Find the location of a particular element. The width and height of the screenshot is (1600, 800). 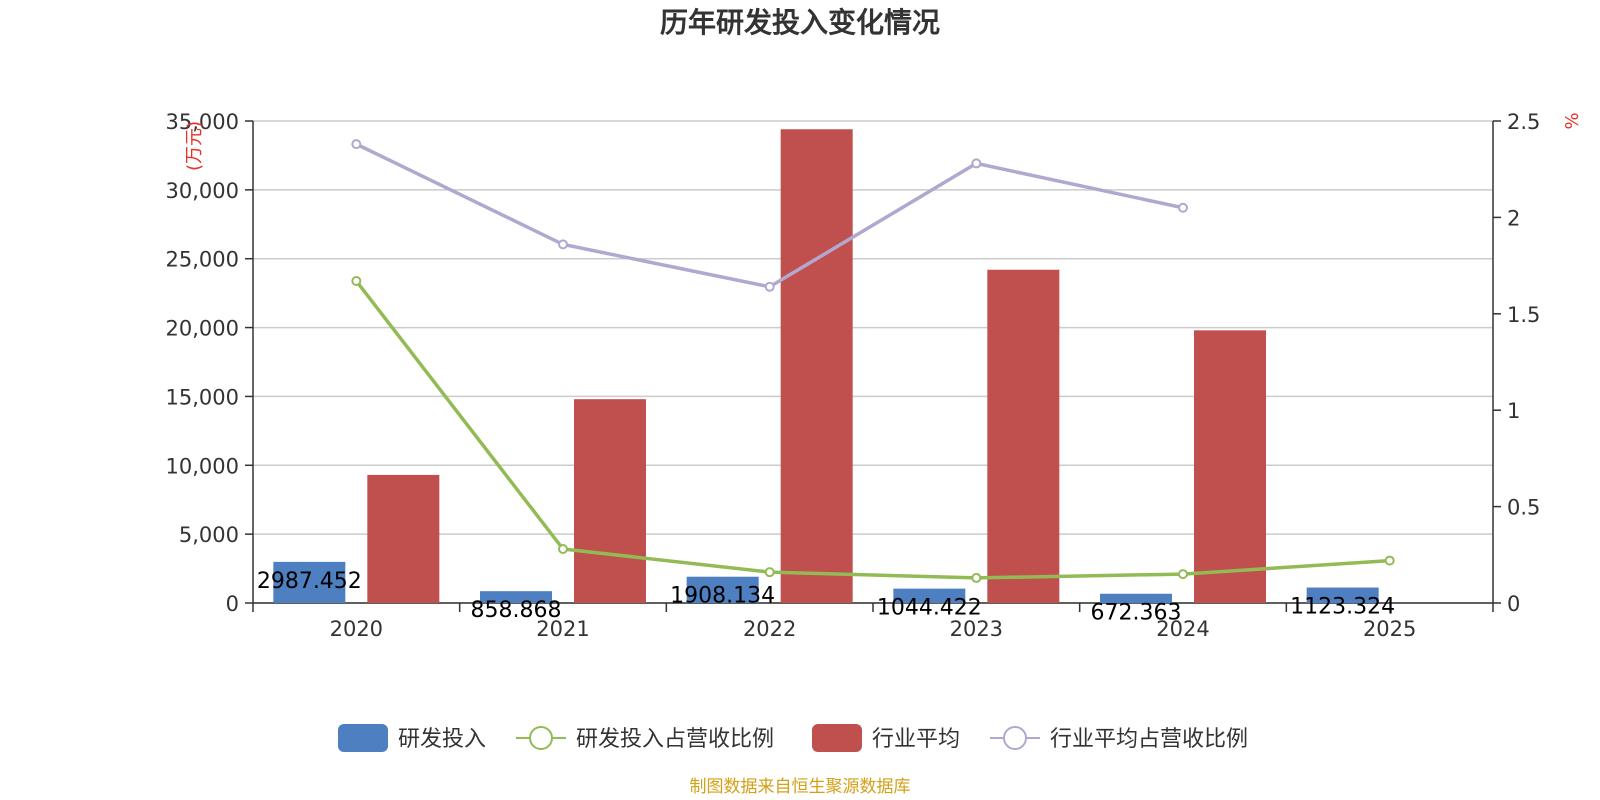

y-right-tick-label: 2 is located at coordinates (1513, 218).